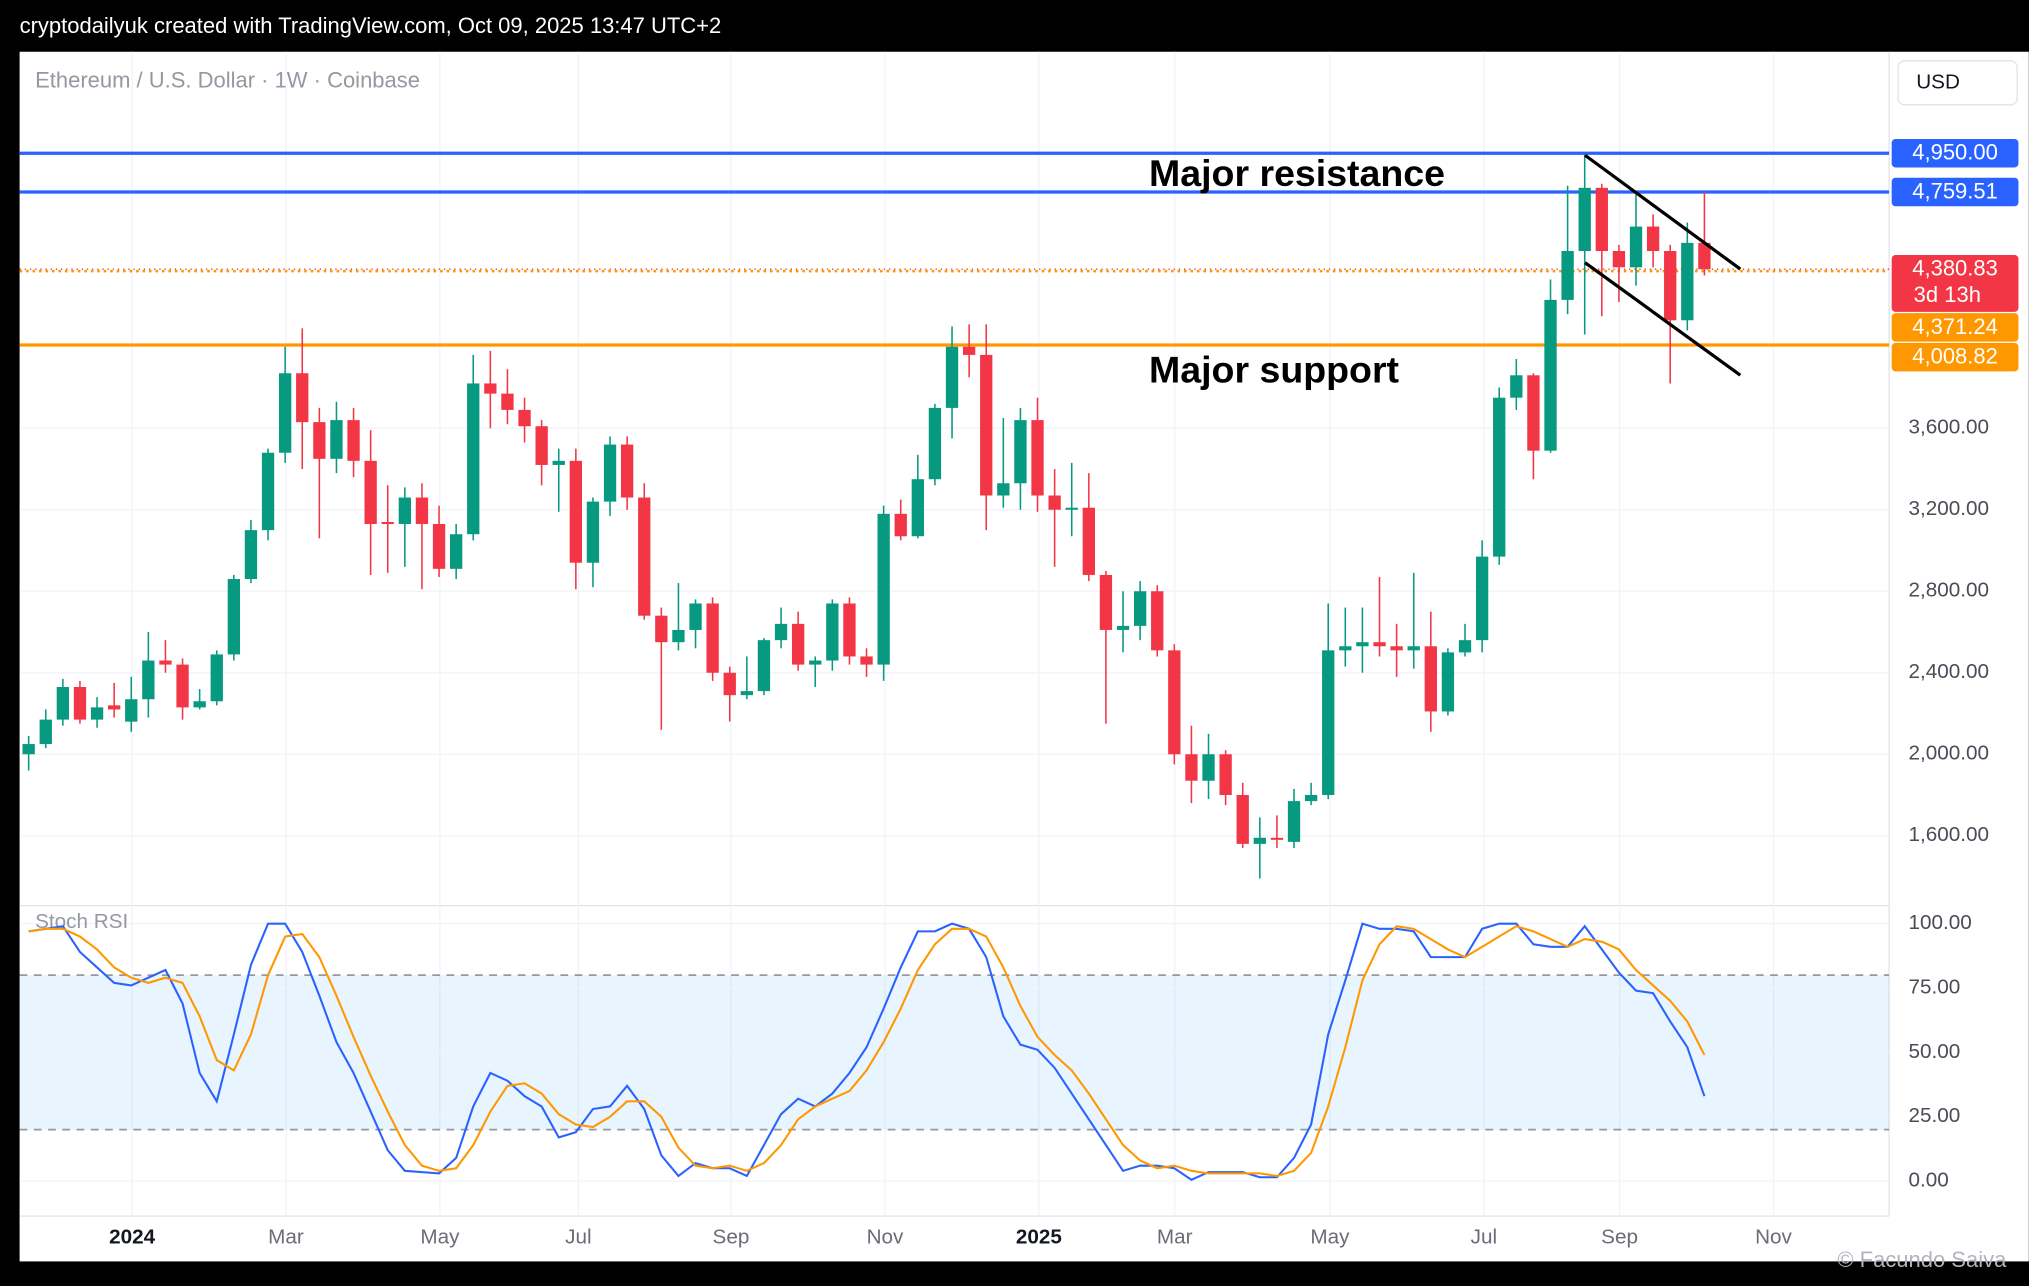 The height and width of the screenshot is (1286, 2029). I want to click on y-tick-label: 0.00, so click(1928, 1180).